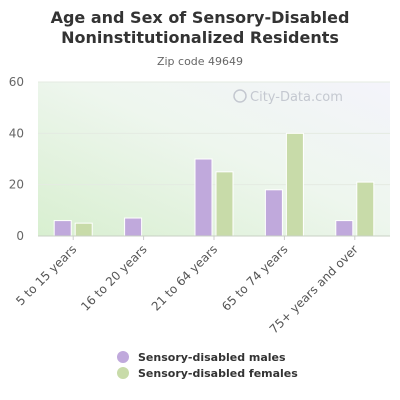  What do you see at coordinates (46, 275) in the screenshot?
I see `x-tick-label: 5 to 15 years` at bounding box center [46, 275].